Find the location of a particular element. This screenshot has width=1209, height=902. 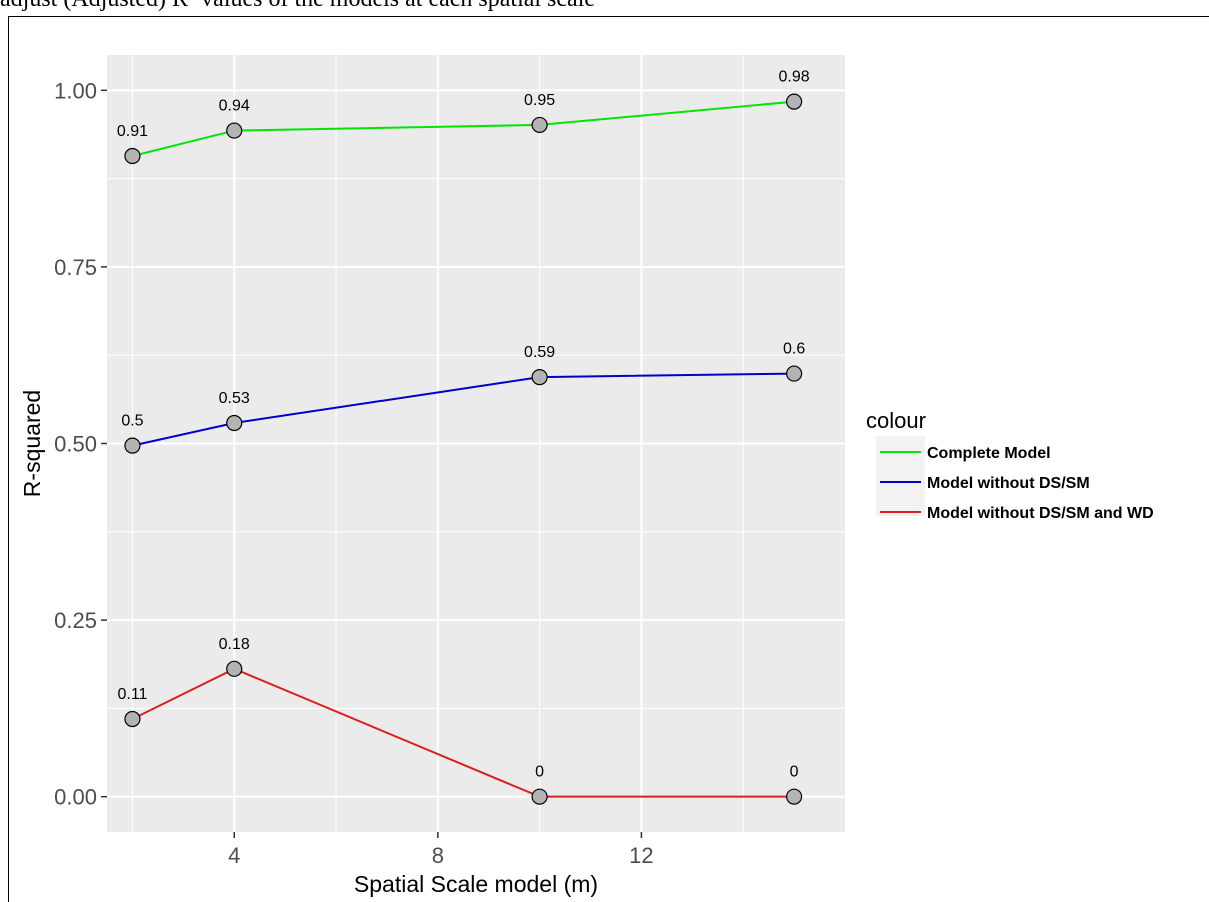

legend-key-background is located at coordinates (900, 476).